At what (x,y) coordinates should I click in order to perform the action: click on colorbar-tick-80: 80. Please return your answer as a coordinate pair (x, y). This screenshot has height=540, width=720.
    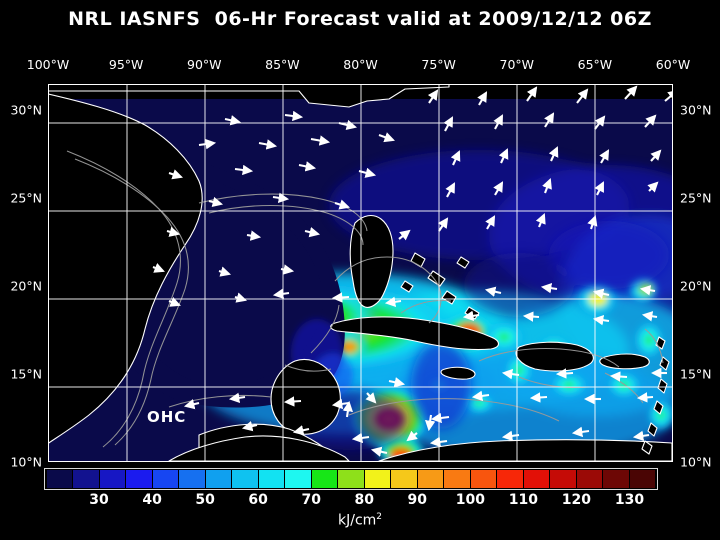
    Looking at the image, I should click on (364, 500).